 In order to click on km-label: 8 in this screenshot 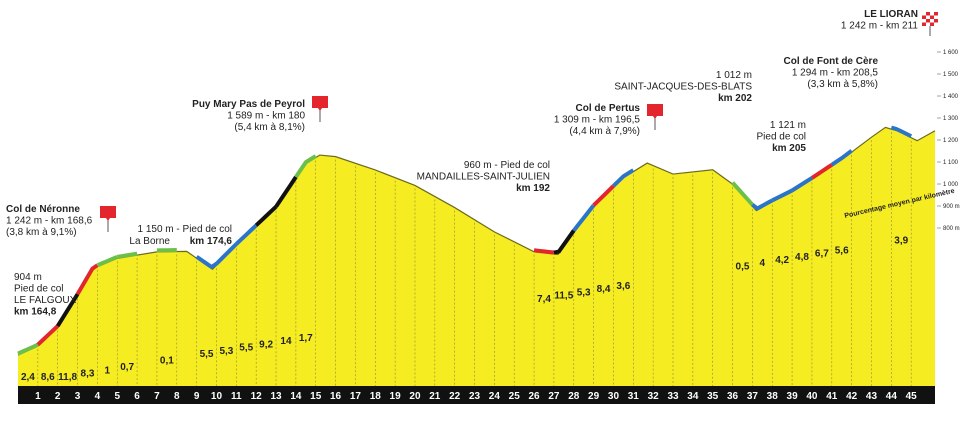, I will do `click(177, 396)`.